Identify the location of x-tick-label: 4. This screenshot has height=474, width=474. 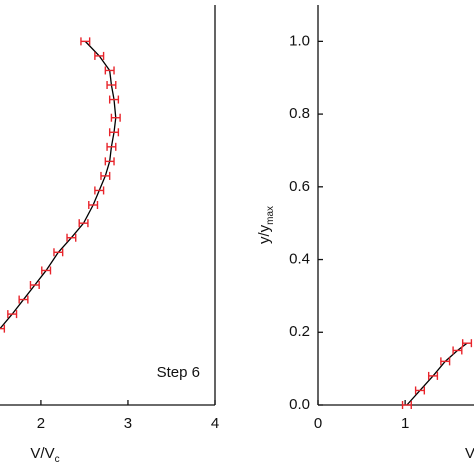
(215, 423).